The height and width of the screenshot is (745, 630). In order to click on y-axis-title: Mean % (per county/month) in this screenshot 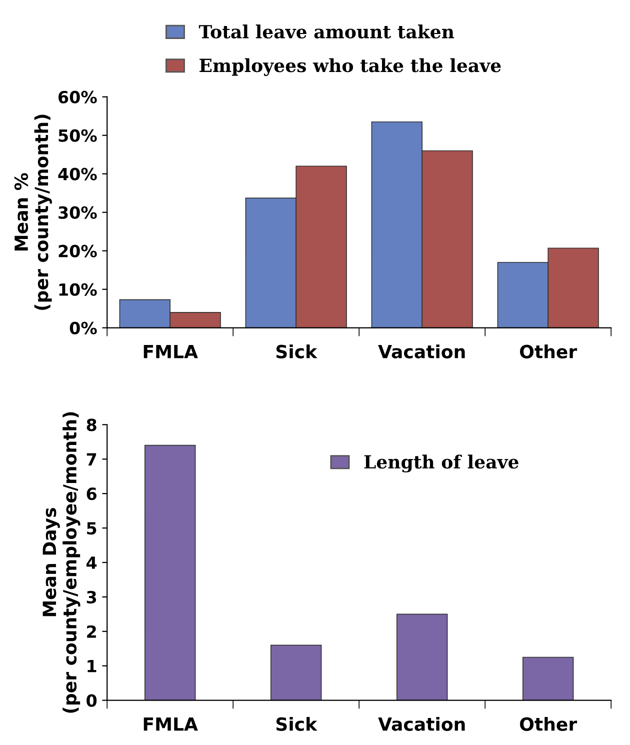, I will do `click(33, 212)`.